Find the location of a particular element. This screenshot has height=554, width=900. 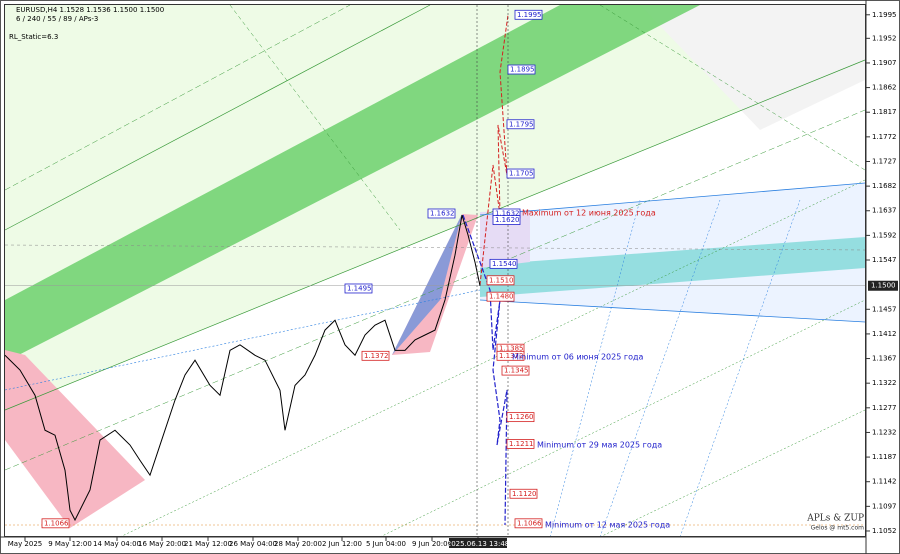

y-tick-label: 1.1637 is located at coordinates (884, 211).